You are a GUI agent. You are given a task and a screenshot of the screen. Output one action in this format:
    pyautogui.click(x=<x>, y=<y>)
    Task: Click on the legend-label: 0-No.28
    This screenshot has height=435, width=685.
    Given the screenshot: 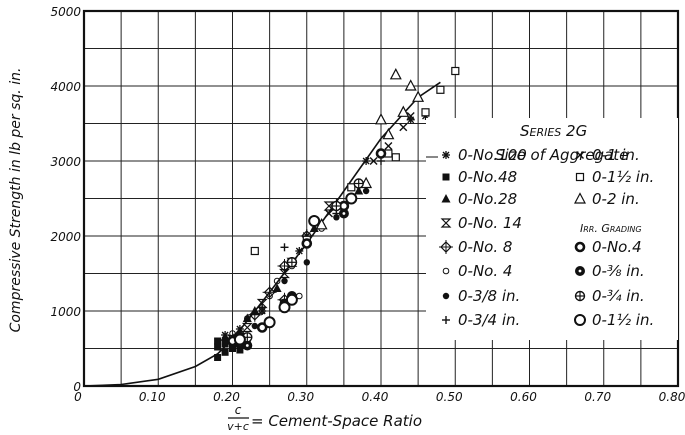 What is the action you would take?
    pyautogui.click(x=487, y=199)
    